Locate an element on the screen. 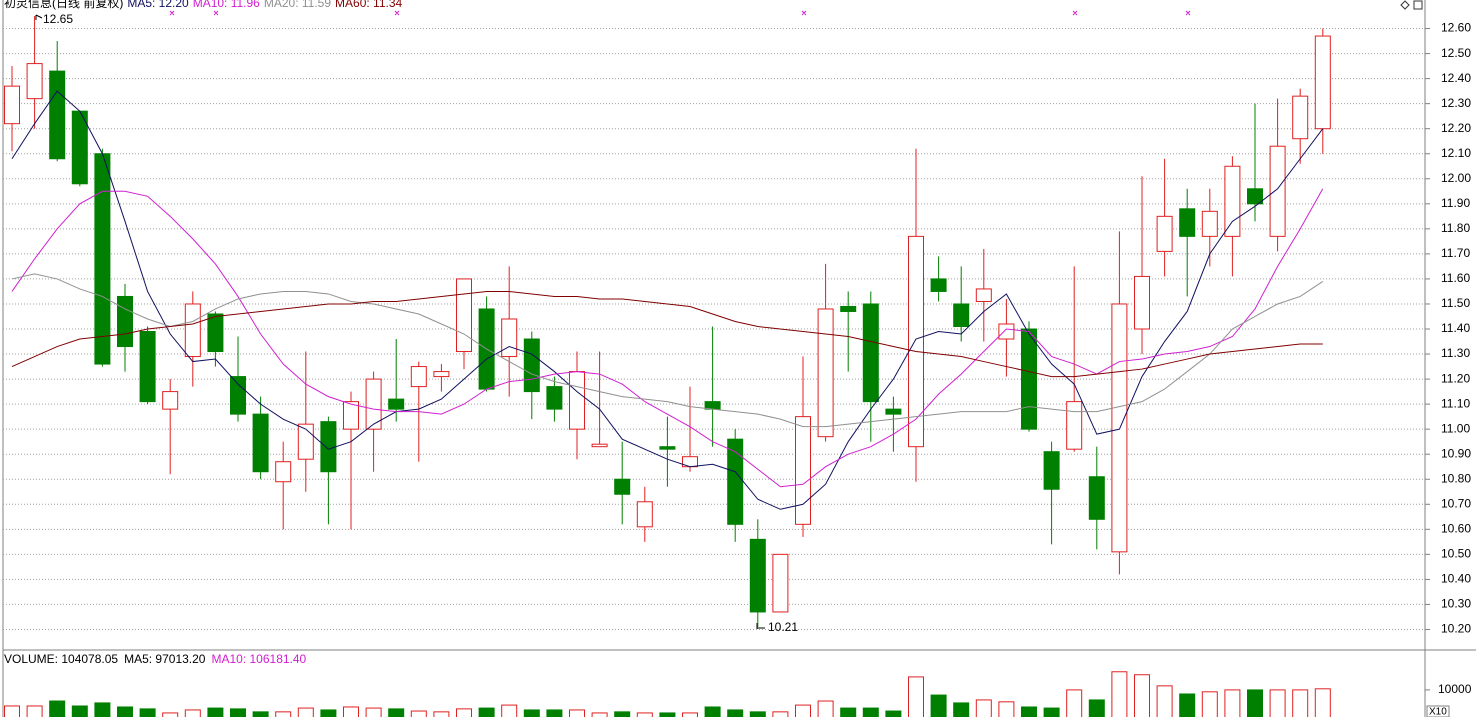 Image resolution: width=1476 pixels, height=717 pixels. y-tick-label: 11.90 is located at coordinates (1455, 203).